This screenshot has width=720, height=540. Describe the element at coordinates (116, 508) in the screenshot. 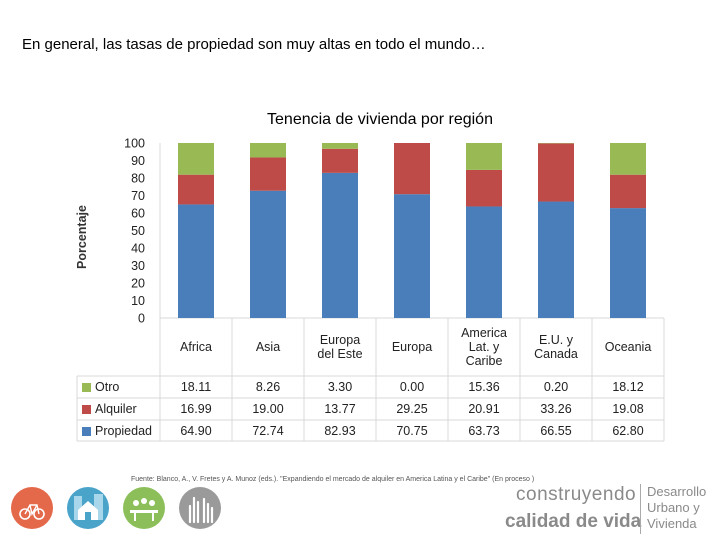

I see `footer-logos` at that location.